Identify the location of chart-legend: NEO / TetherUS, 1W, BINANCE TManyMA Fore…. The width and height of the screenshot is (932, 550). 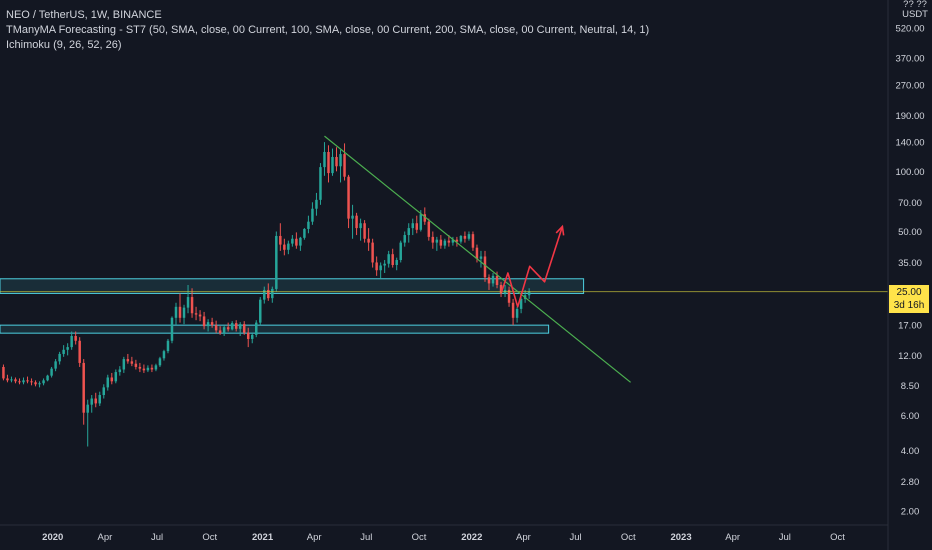
(327, 30).